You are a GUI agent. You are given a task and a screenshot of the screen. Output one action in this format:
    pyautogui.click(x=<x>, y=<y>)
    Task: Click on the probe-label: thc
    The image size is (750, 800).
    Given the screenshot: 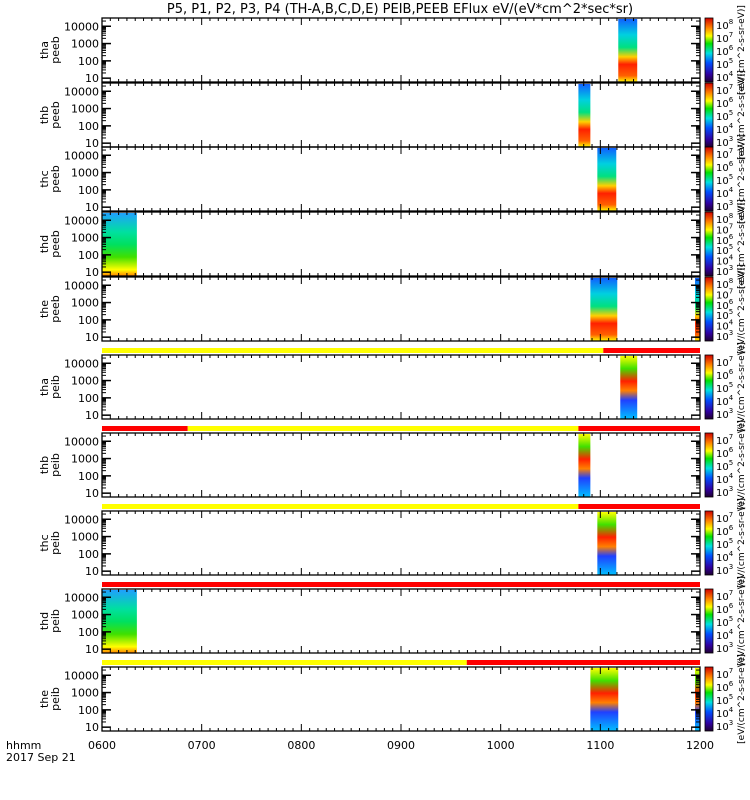 What is the action you would take?
    pyautogui.click(x=44, y=178)
    